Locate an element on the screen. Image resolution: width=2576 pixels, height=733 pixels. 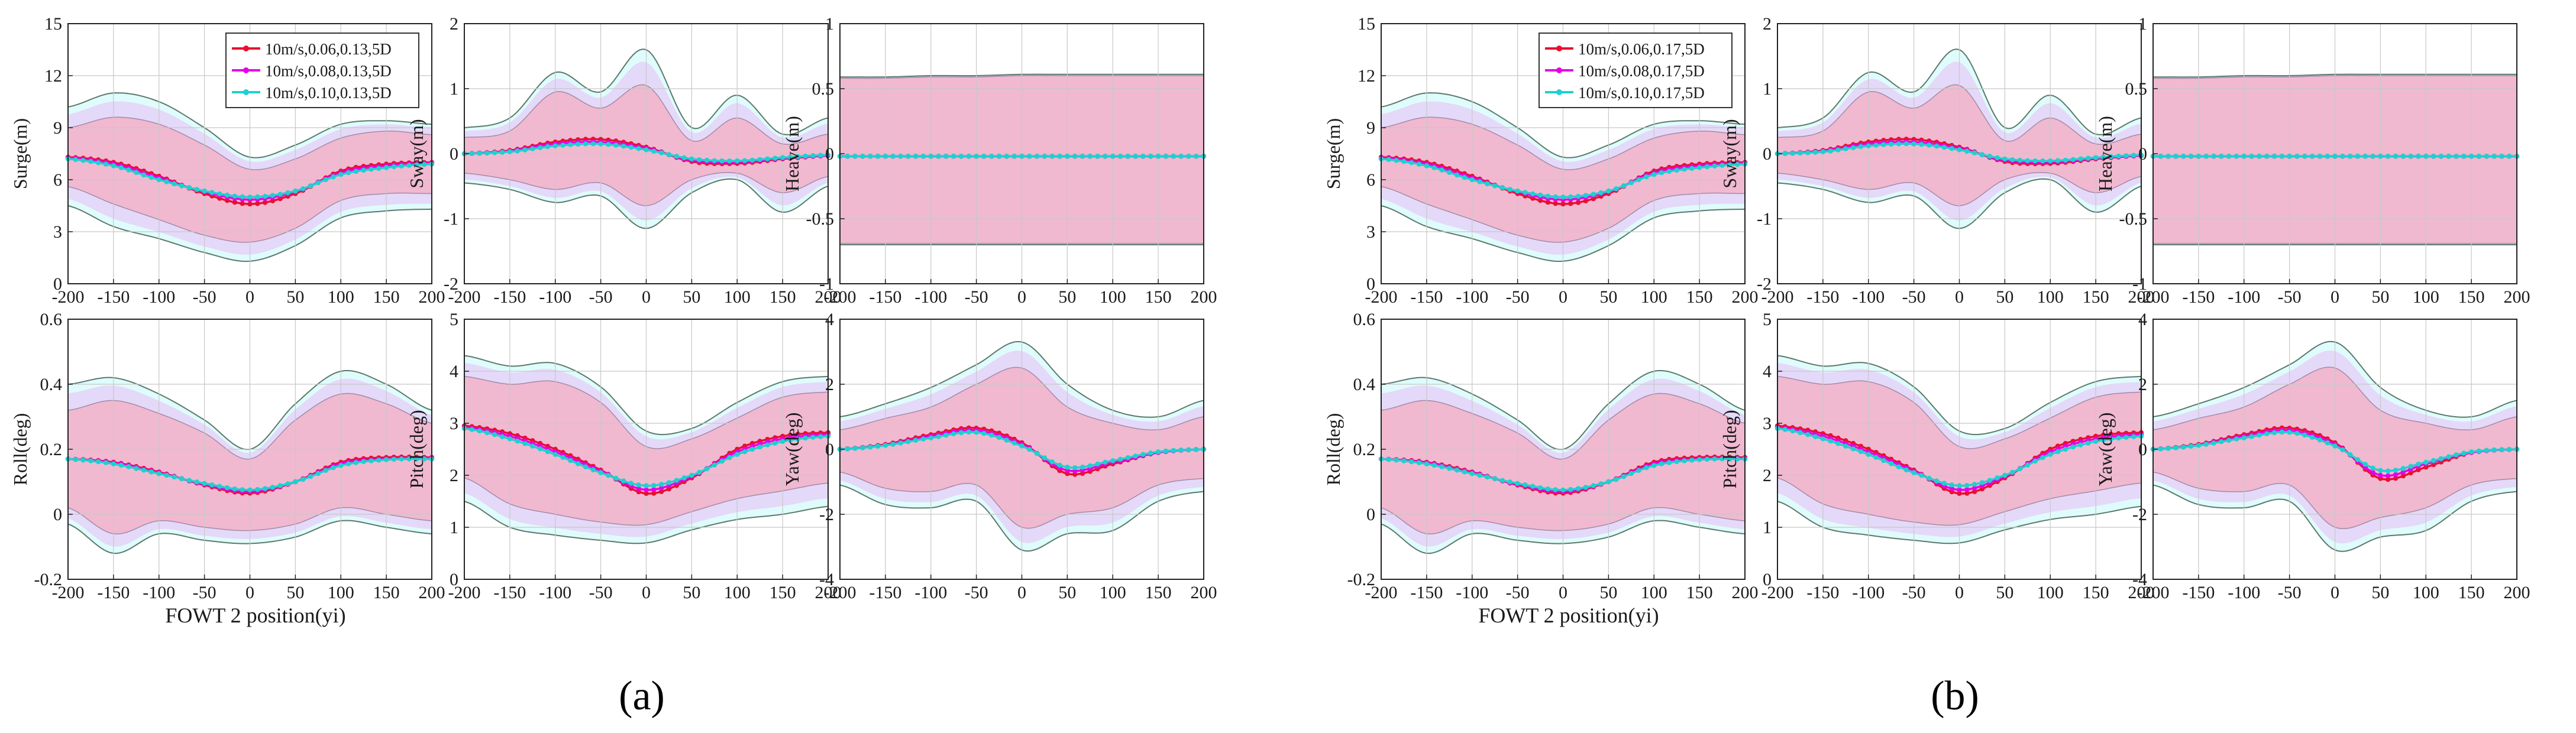
x-tick-label: 100 is located at coordinates (2426, 592).